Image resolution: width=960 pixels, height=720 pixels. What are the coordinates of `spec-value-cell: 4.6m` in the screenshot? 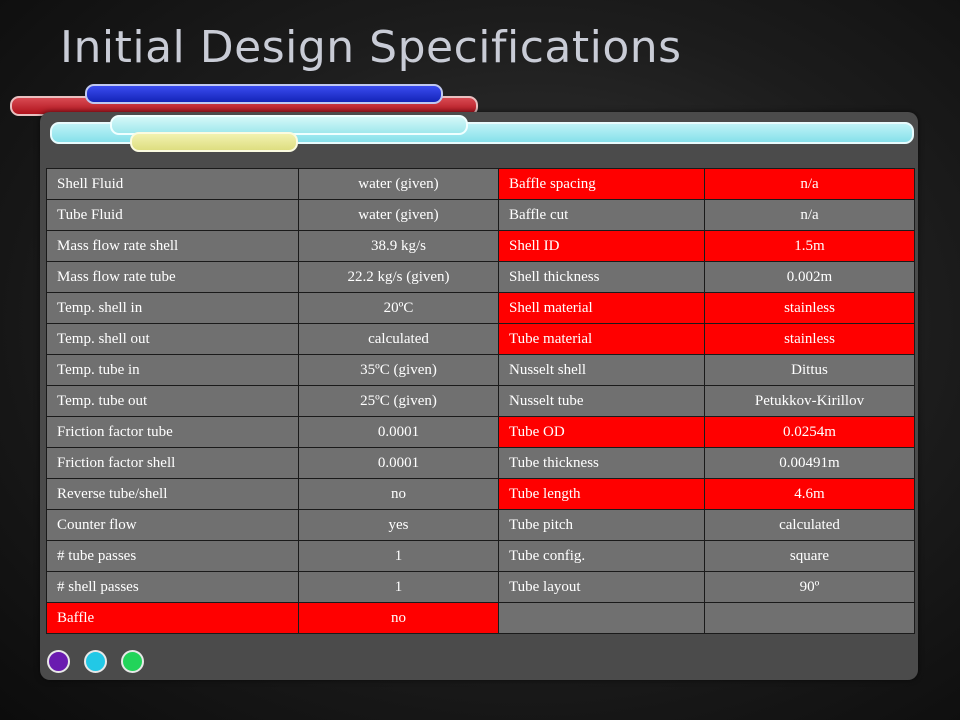 It's located at (809, 494).